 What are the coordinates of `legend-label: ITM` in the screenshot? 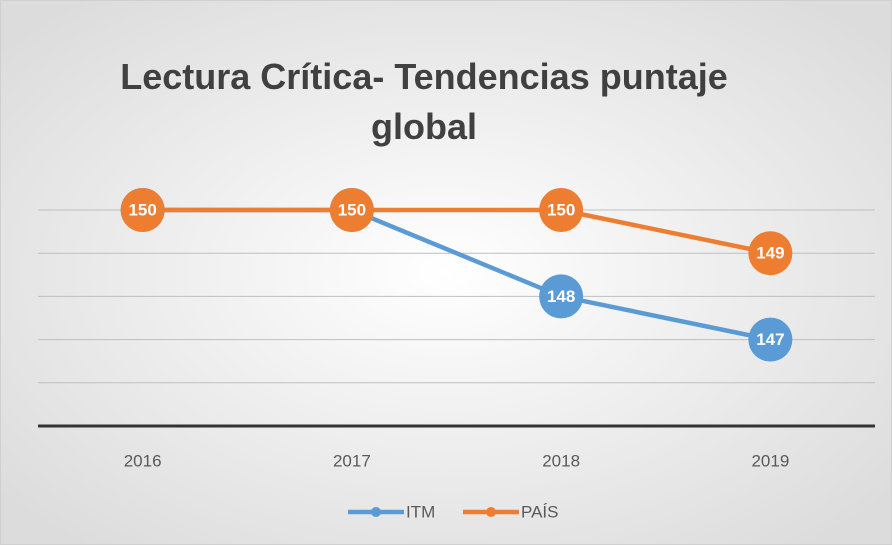 It's located at (420, 511).